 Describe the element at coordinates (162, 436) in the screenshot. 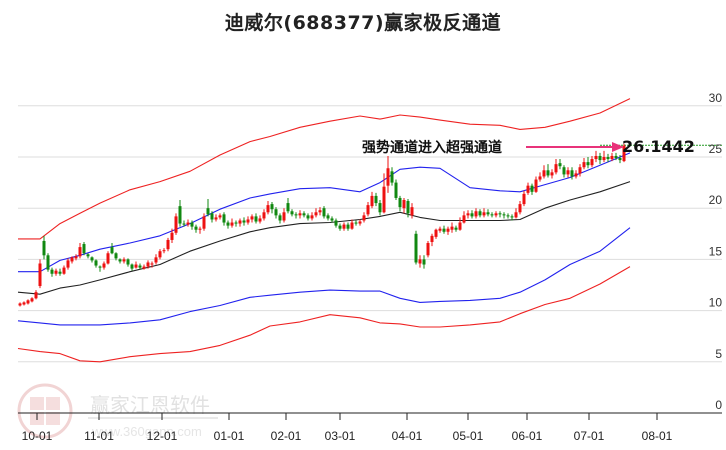

I see `x-tick-label: 12-01` at that location.